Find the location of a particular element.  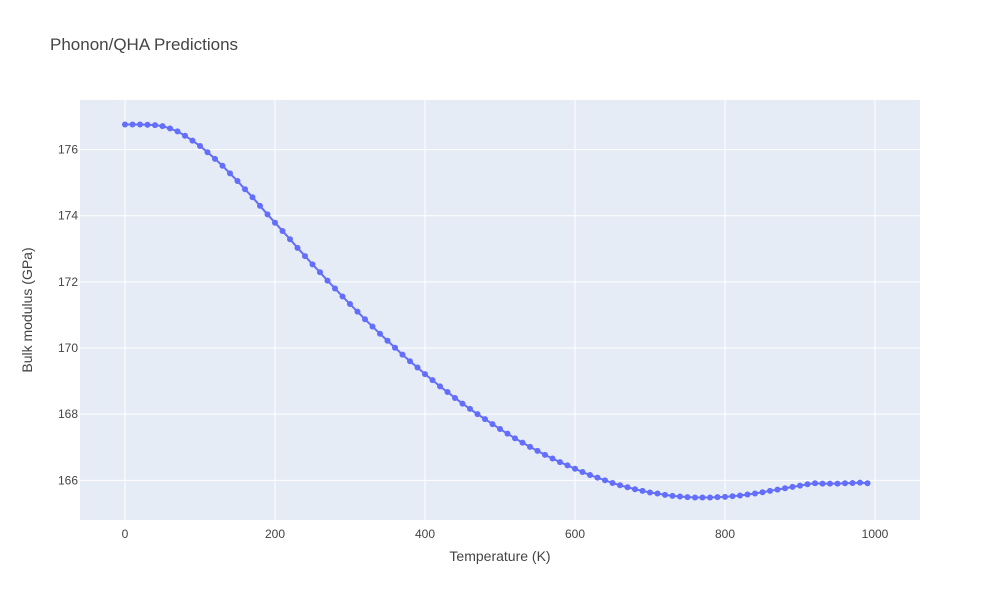

y-tick-label: 176 is located at coordinates (68, 150).